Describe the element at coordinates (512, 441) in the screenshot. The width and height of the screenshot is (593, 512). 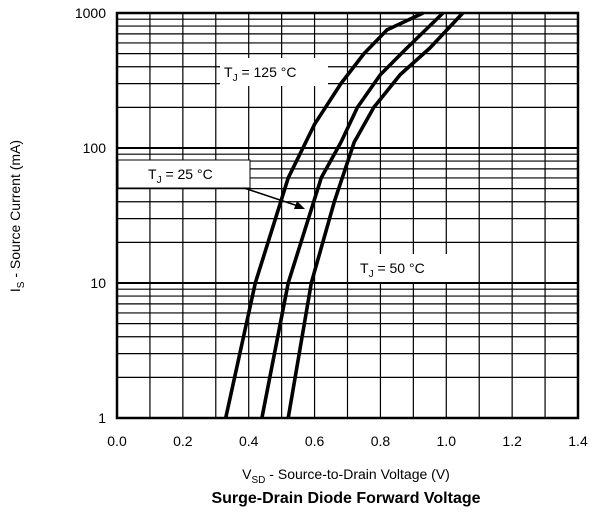
I see `x-tick-label: 1.2` at that location.